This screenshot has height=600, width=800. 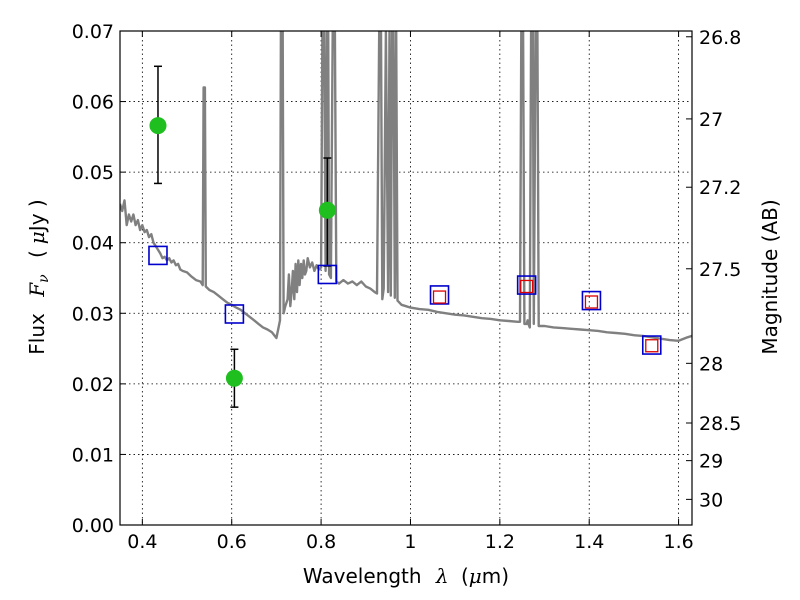 I want to click on x-tick-label: 1, so click(x=410, y=542).